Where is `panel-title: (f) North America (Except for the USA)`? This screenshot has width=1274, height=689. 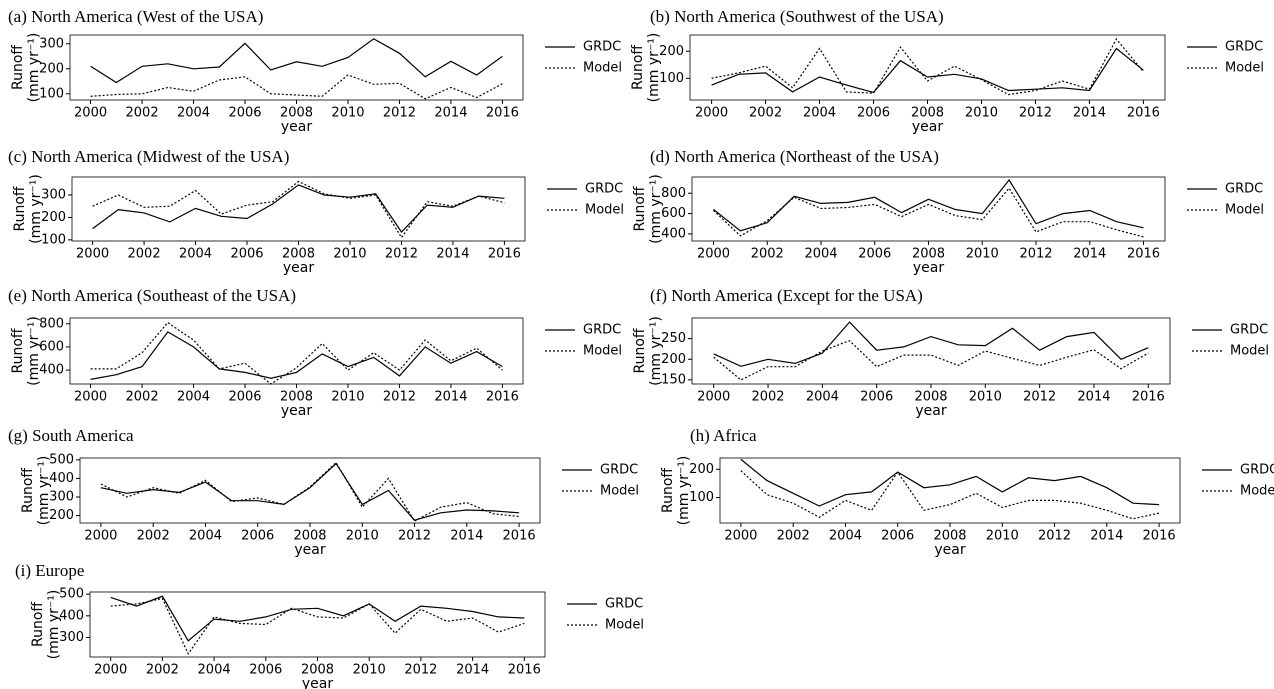 panel-title: (f) North America (Except for the USA) is located at coordinates (786, 295).